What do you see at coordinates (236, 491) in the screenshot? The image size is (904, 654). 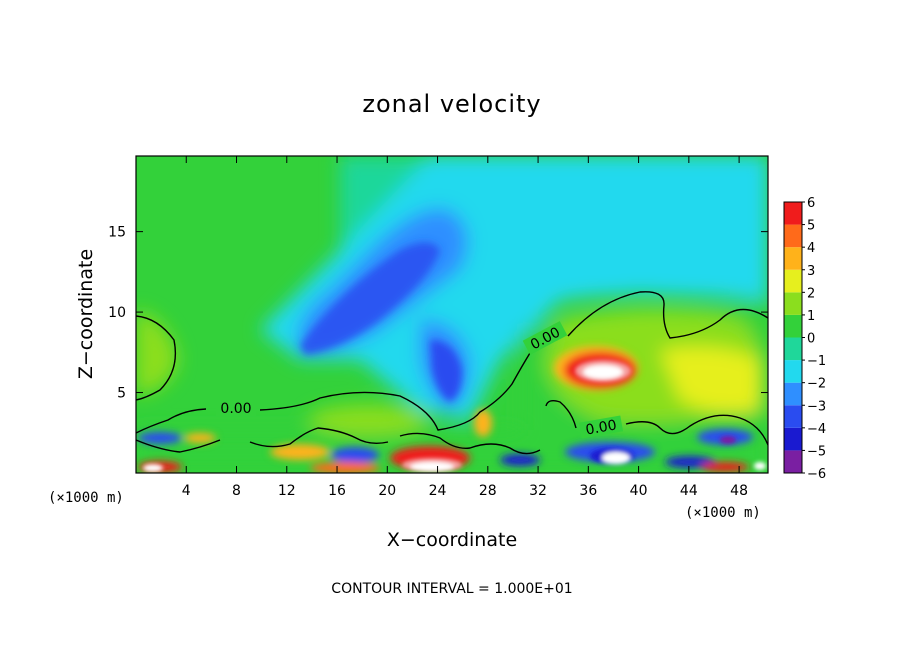 I see `x-tick-label: 8` at bounding box center [236, 491].